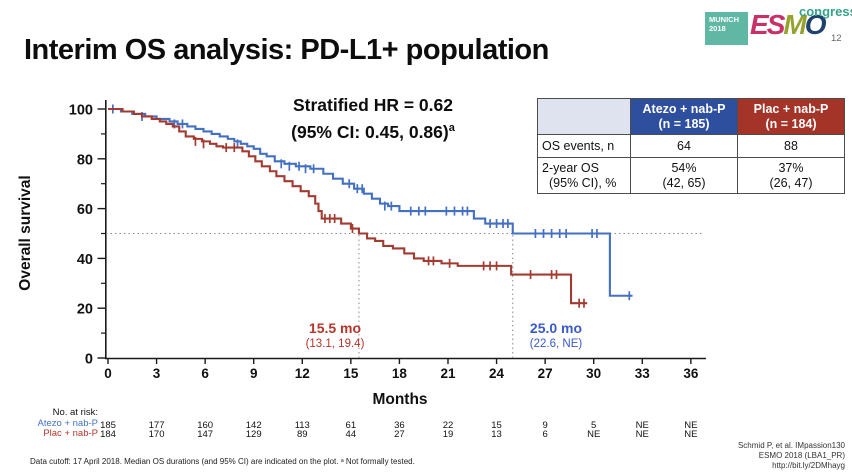  Describe the element at coordinates (335, 328) in the screenshot. I see `median-value: 15.5 mo` at that location.